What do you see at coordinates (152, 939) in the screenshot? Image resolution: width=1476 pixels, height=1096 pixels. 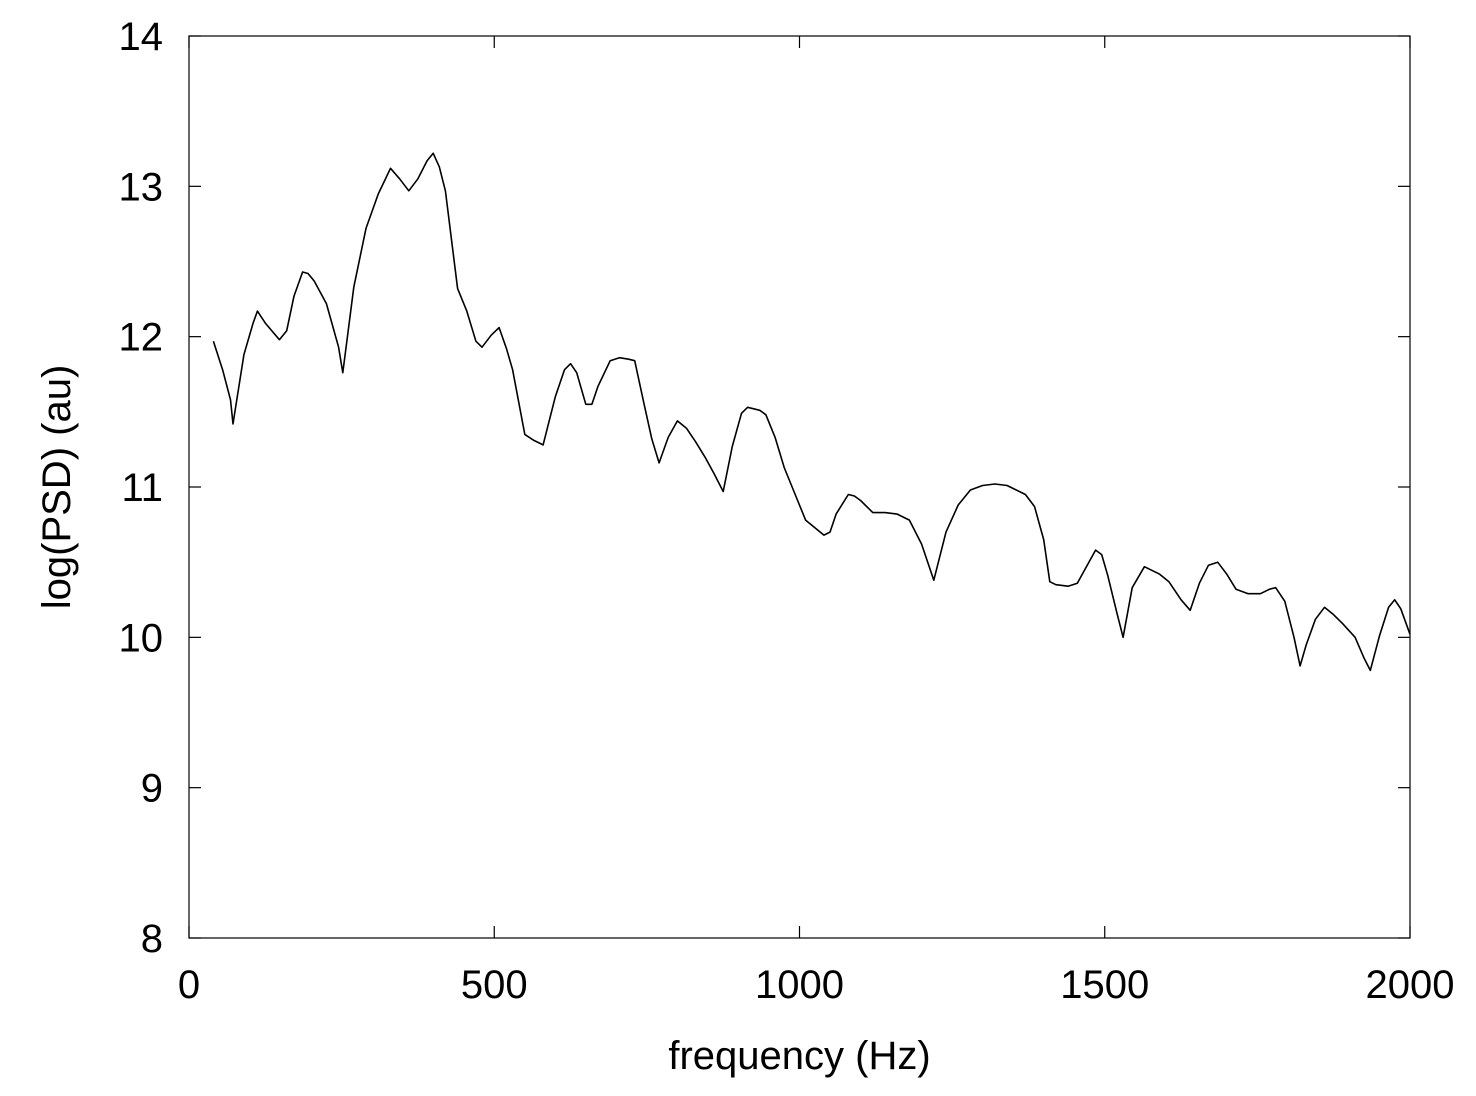 I see `y-tick-label: 8` at bounding box center [152, 939].